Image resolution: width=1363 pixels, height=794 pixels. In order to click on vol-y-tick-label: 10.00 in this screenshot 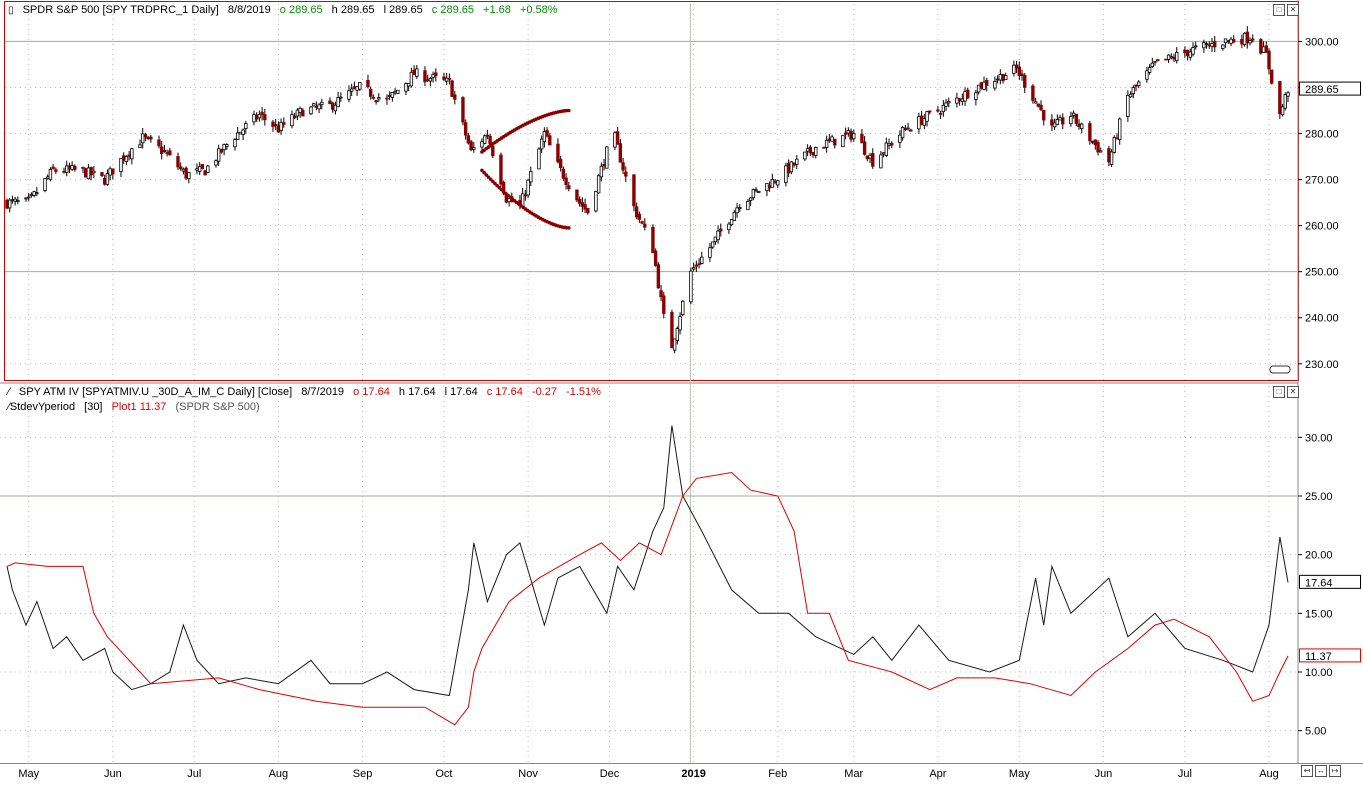, I will do `click(1319, 673)`.